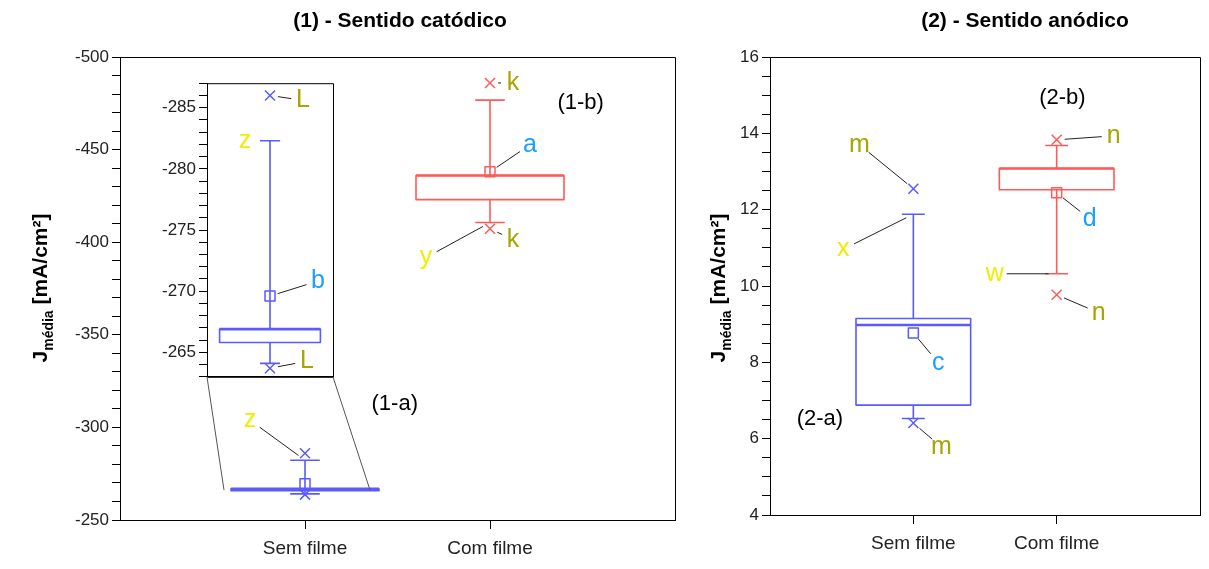 The width and height of the screenshot is (1209, 569). Describe the element at coordinates (530, 142) in the screenshot. I see `annotation: a` at that location.